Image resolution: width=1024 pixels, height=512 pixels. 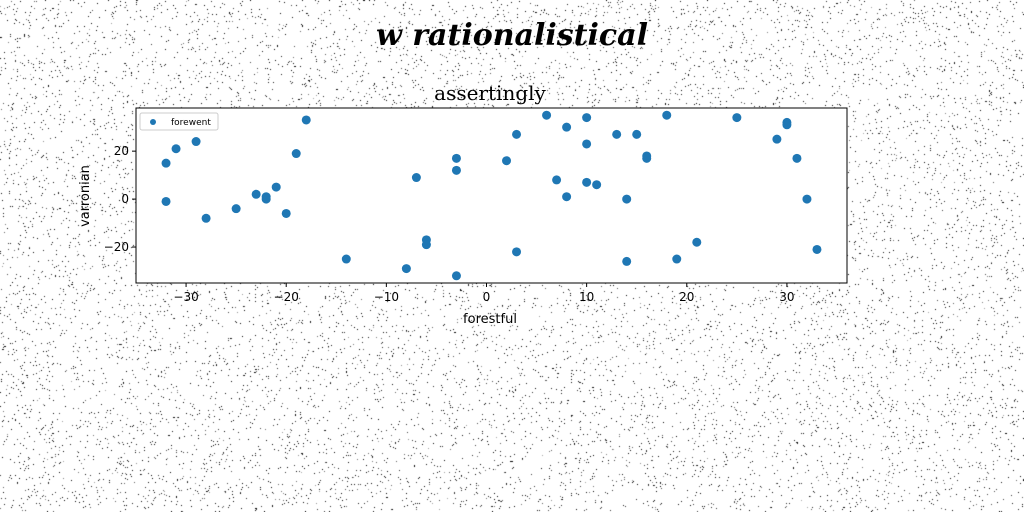 What do you see at coordinates (490, 93) in the screenshot?
I see `chart-title: assertingly` at bounding box center [490, 93].